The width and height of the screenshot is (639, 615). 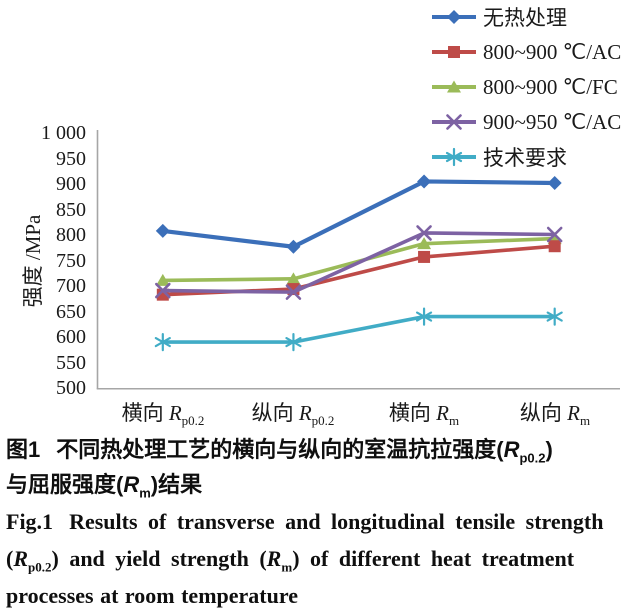 I want to click on x-category-label: 纵向 Rp0.2, so click(x=293, y=412).